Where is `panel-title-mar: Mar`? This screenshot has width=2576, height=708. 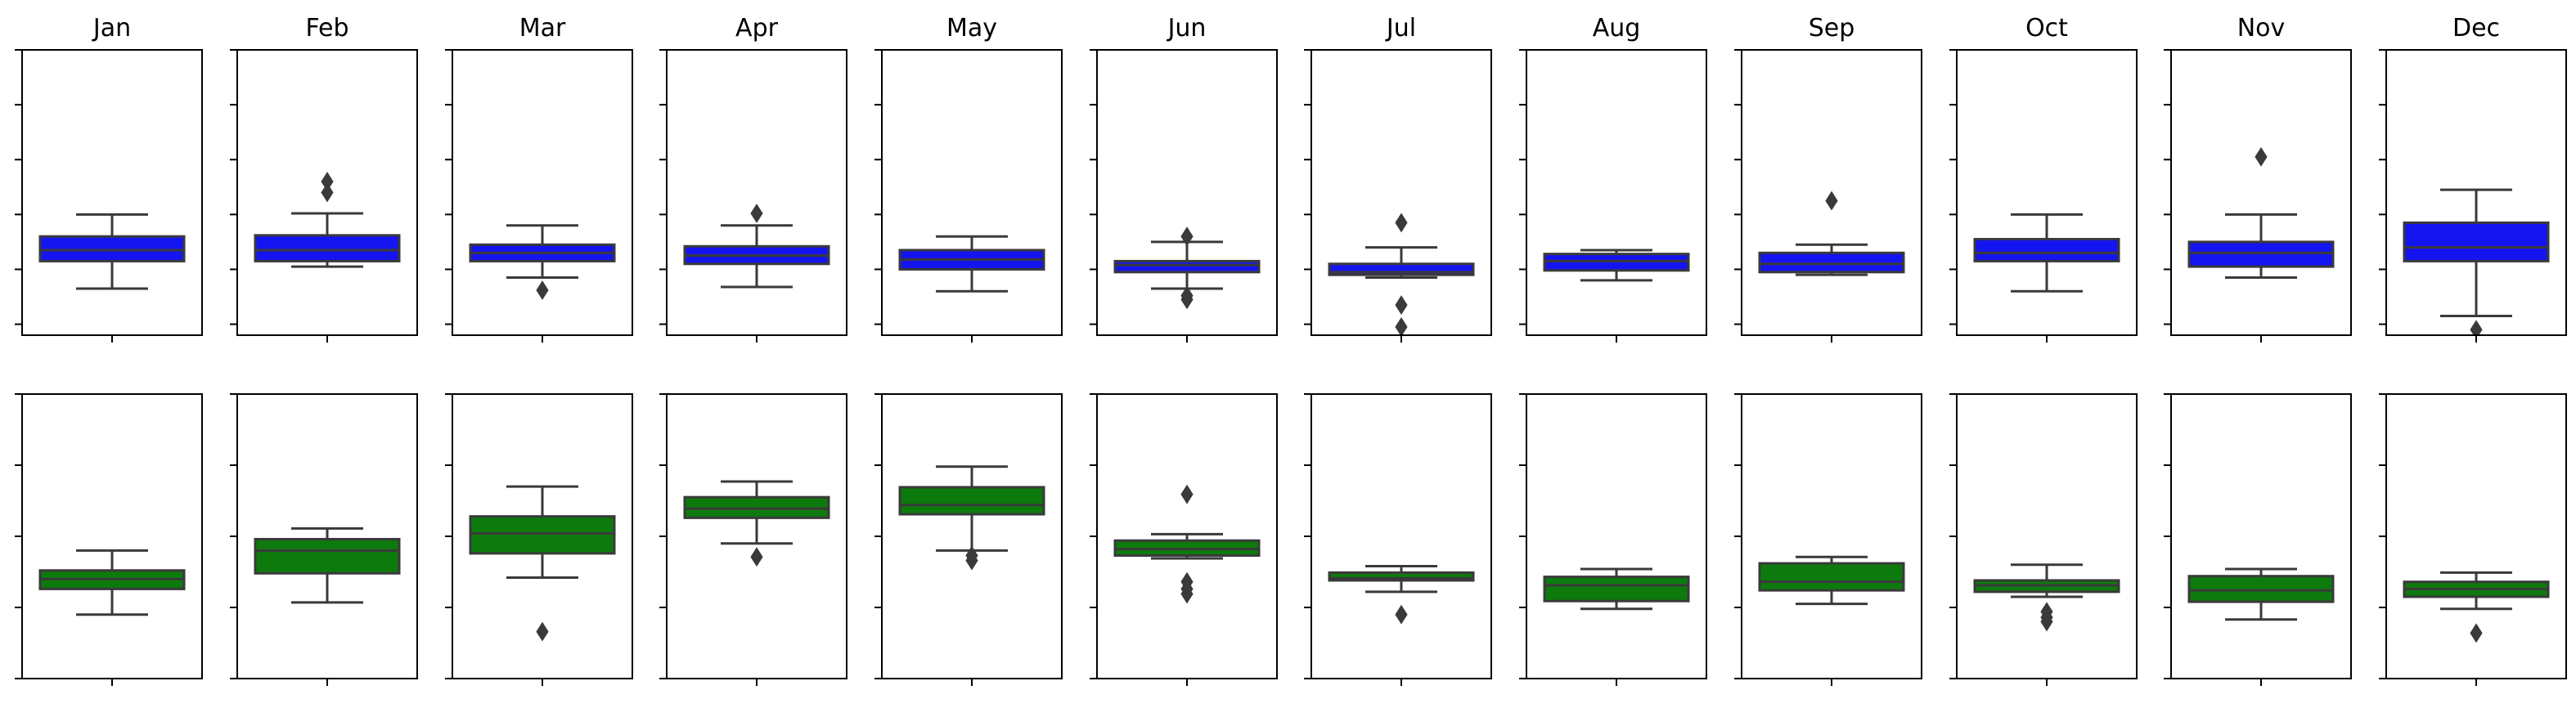
panel-title-mar: Mar is located at coordinates (542, 29).